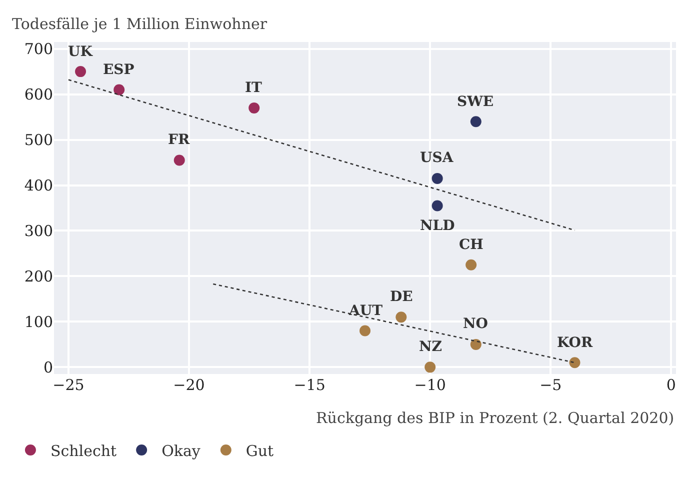  I want to click on annotation: NLD, so click(437, 226).